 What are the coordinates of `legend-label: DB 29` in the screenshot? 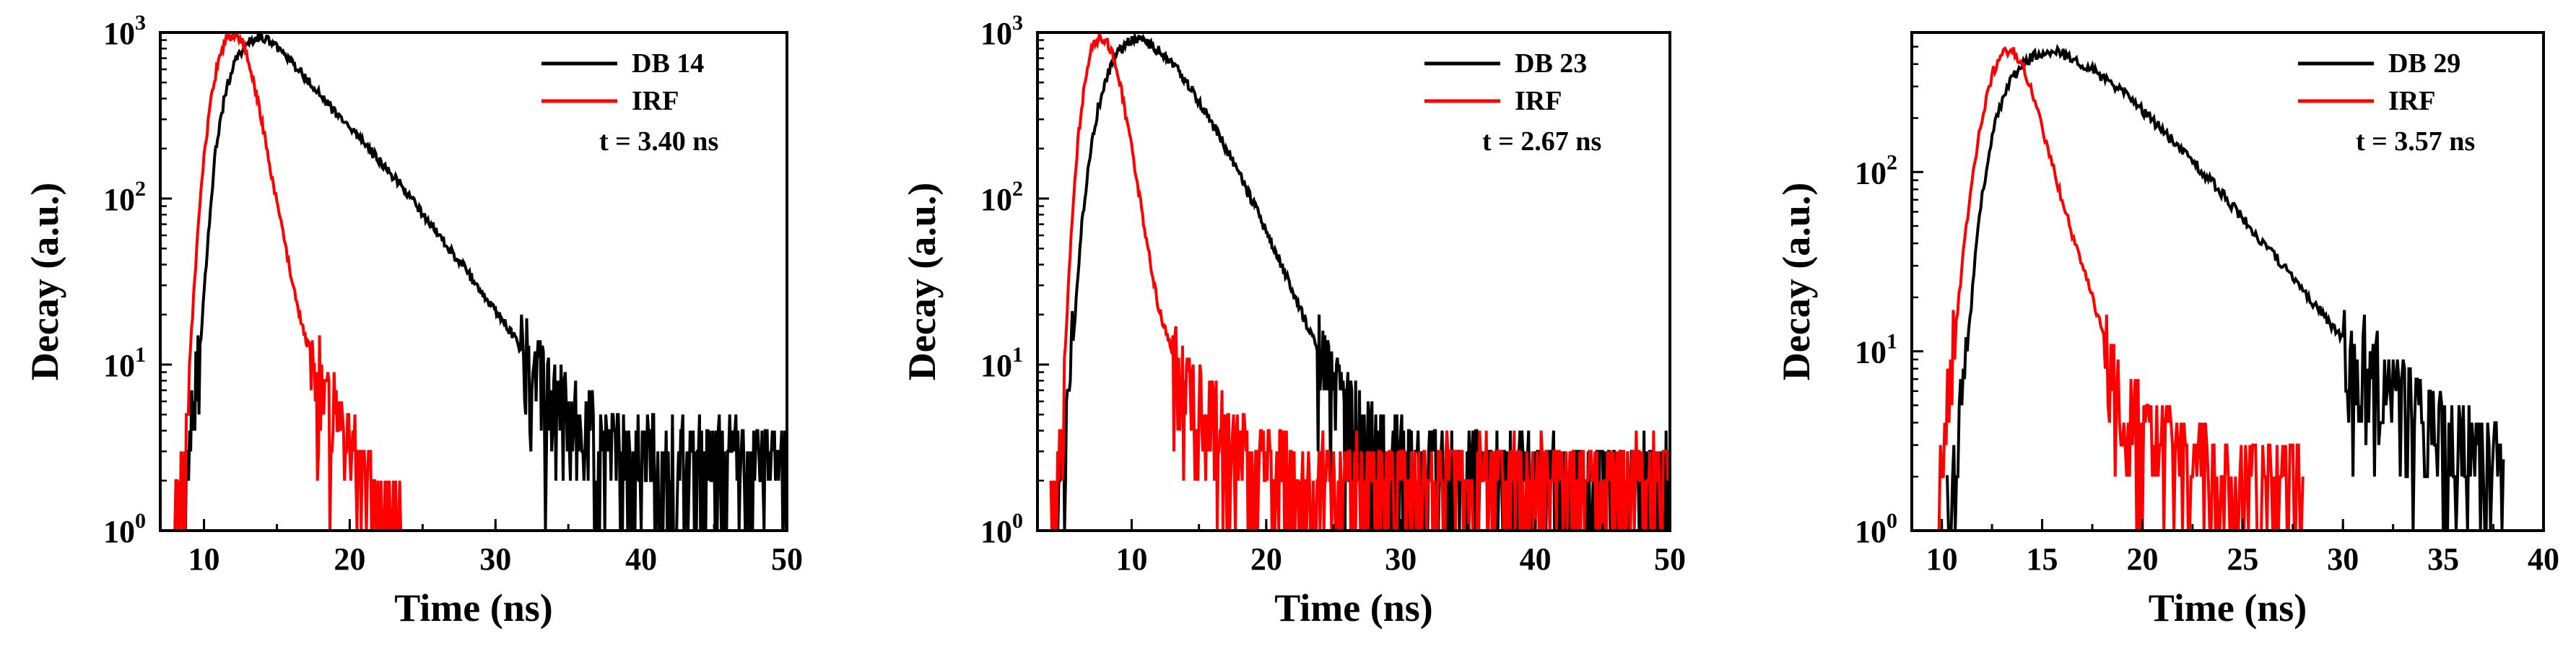 It's located at (2424, 64).